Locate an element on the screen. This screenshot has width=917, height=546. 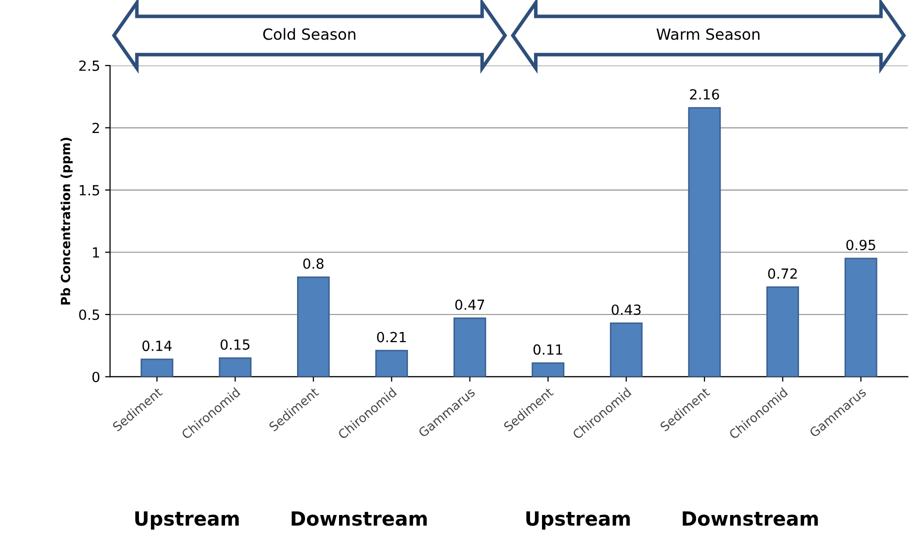
data-label: 2.16 is located at coordinates (705, 94).